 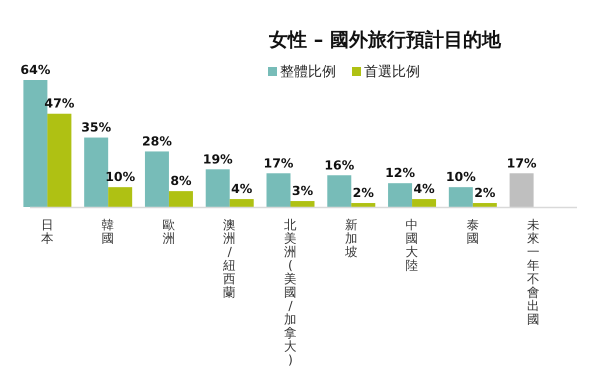 What do you see at coordinates (169, 231) in the screenshot?
I see `x-tick-label: 歐洲` at bounding box center [169, 231].